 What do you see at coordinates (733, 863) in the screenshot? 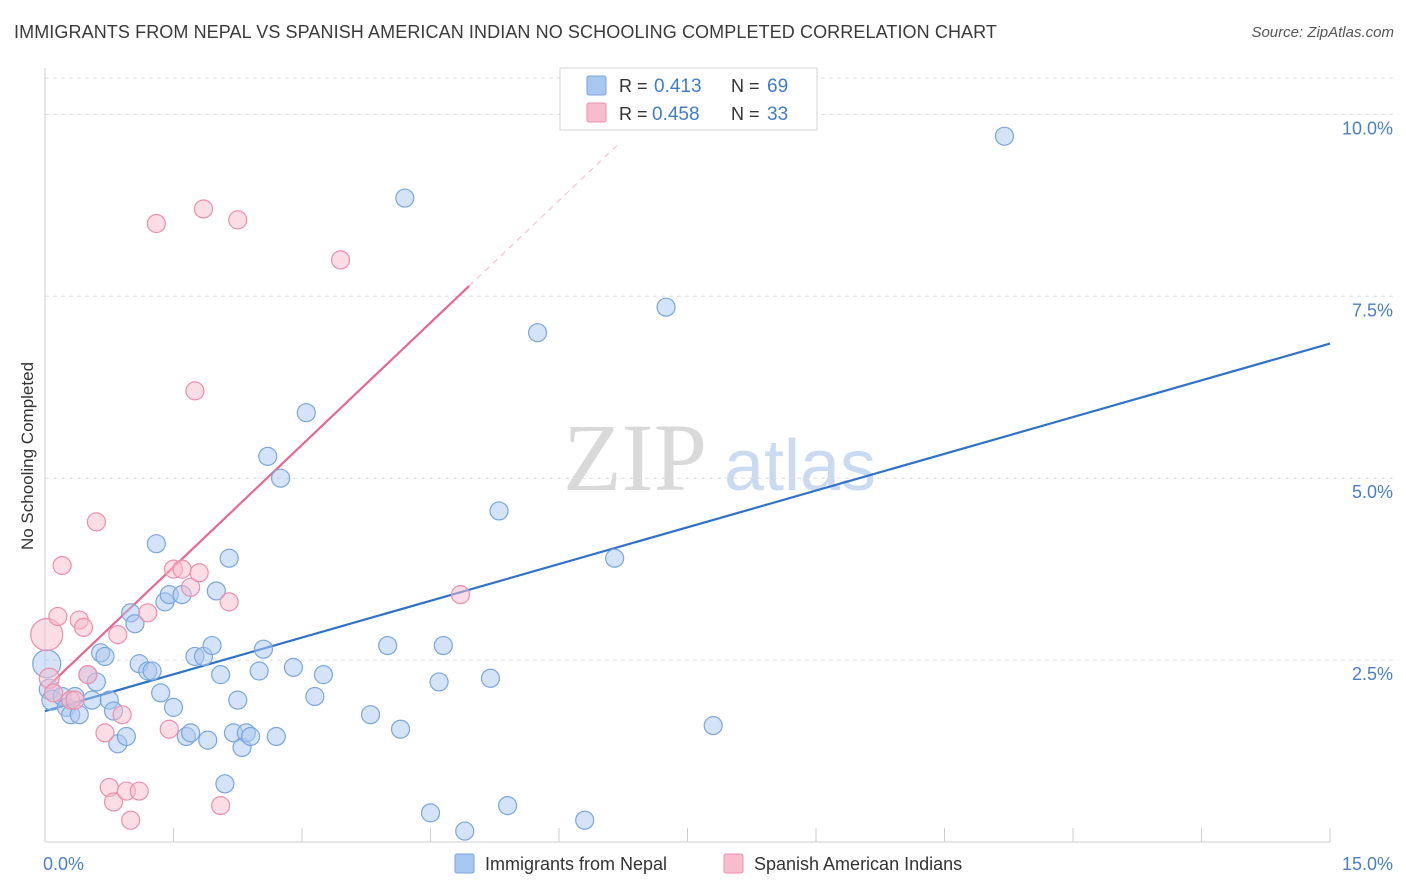
I see `bottom-legend-swatch-spanish-american-indians` at bounding box center [733, 863].